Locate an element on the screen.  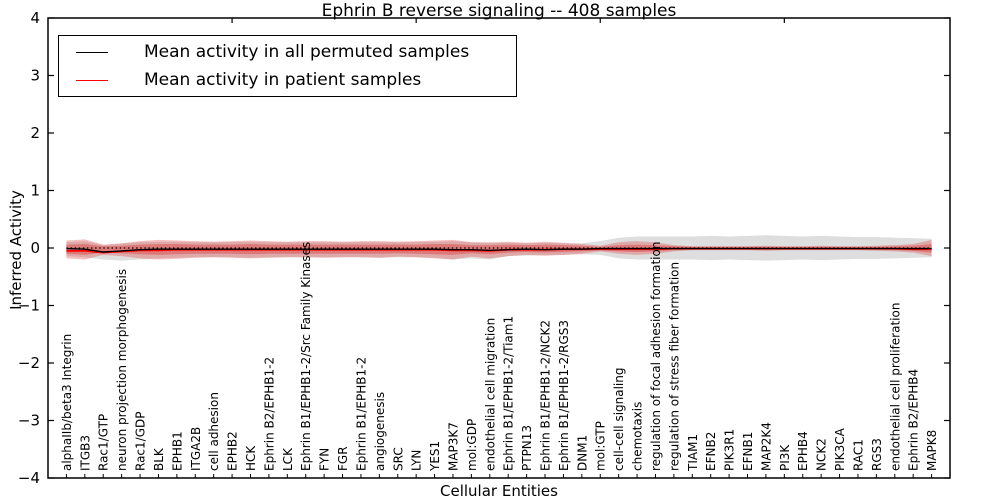
x-tick-label: regulation of focal adhesion formation is located at coordinates (656, 356).